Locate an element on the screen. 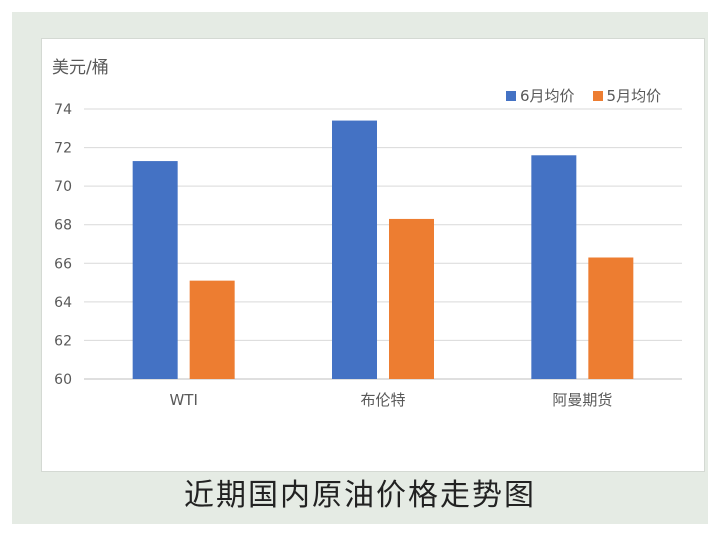 The image size is (717, 536). y-tick-label: 66 is located at coordinates (63, 264).